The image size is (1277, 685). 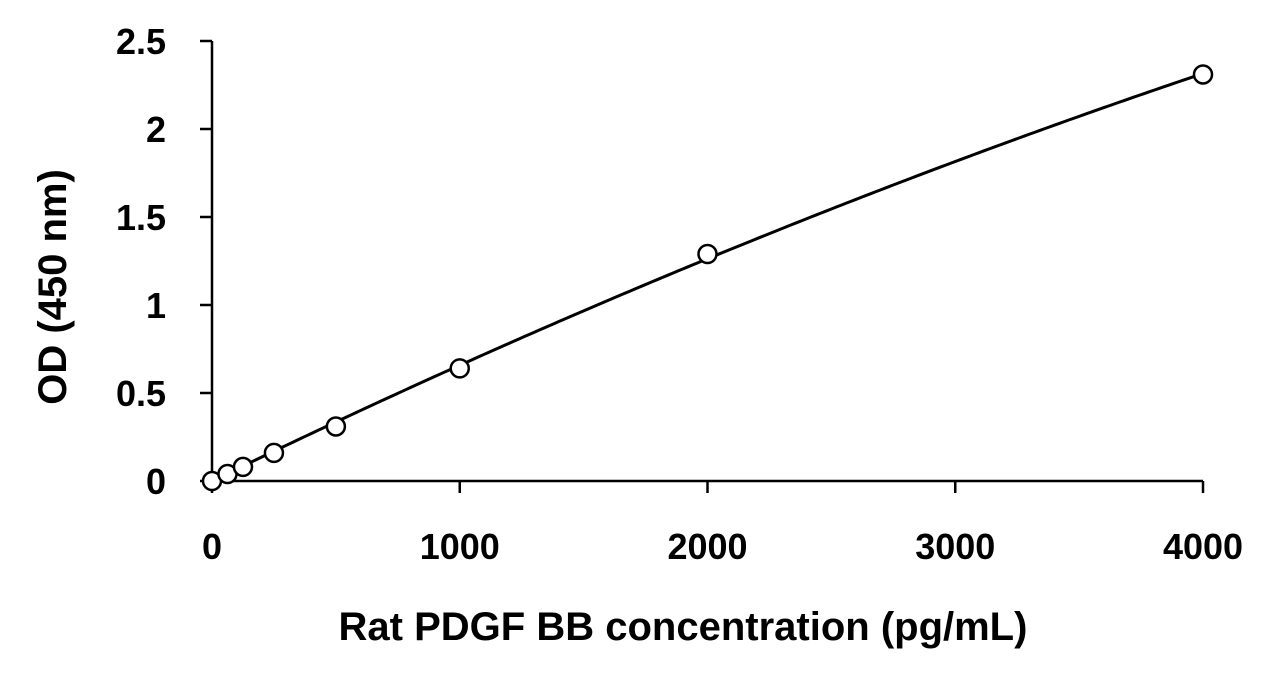 I want to click on x-tick-label: 0, so click(x=212, y=546).